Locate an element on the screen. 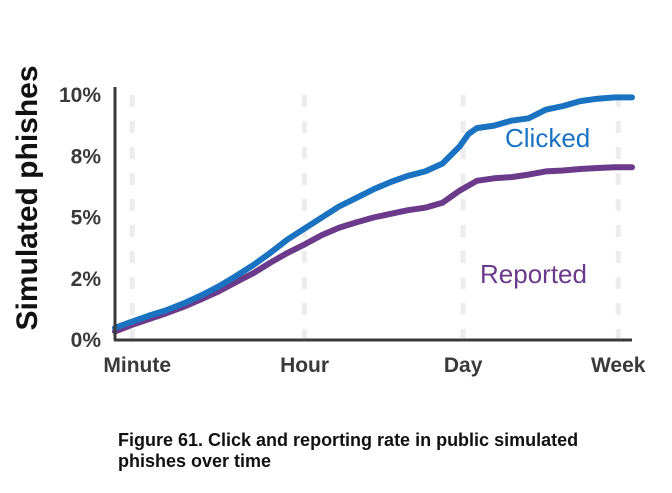  y-tick-label: 2% is located at coordinates (86, 279).